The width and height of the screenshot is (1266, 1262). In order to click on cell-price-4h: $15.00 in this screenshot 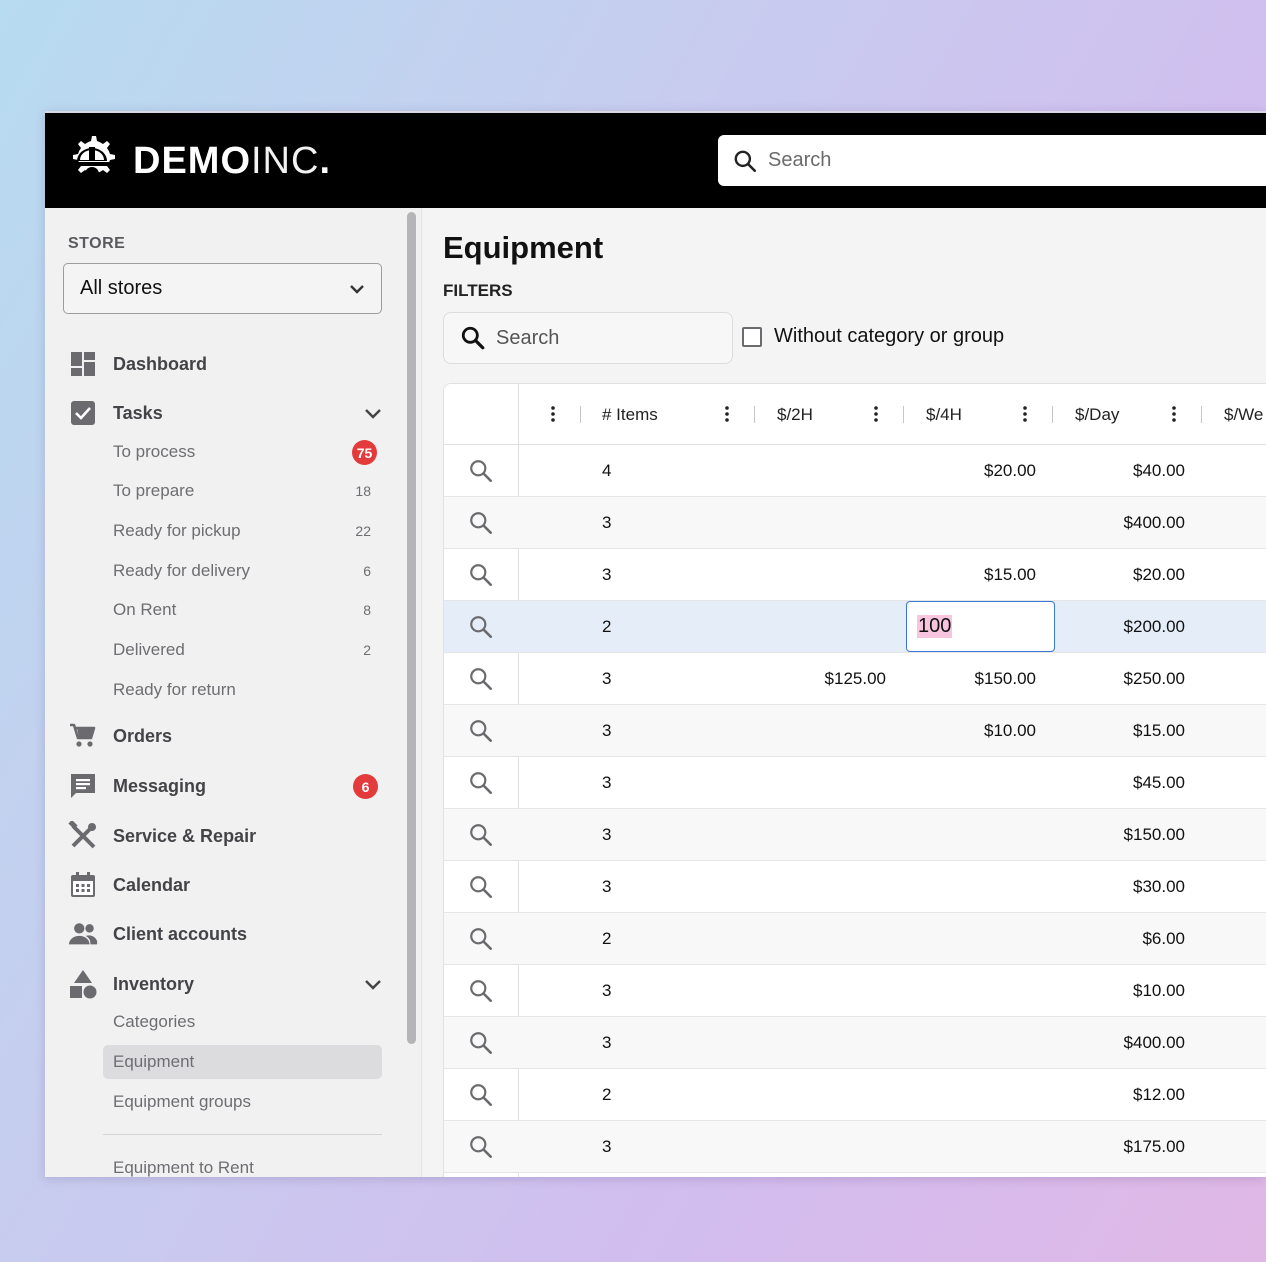, I will do `click(1010, 574)`.